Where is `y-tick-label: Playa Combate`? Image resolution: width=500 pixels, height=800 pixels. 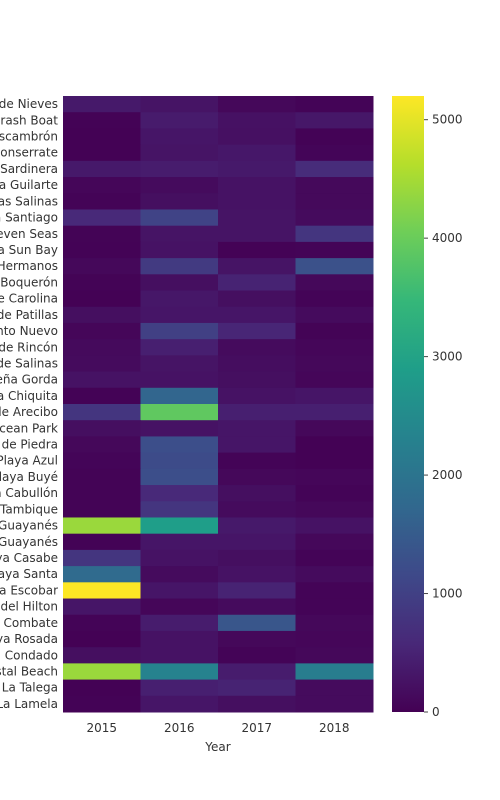
y-tick-label: Playa Combate is located at coordinates (29, 623).